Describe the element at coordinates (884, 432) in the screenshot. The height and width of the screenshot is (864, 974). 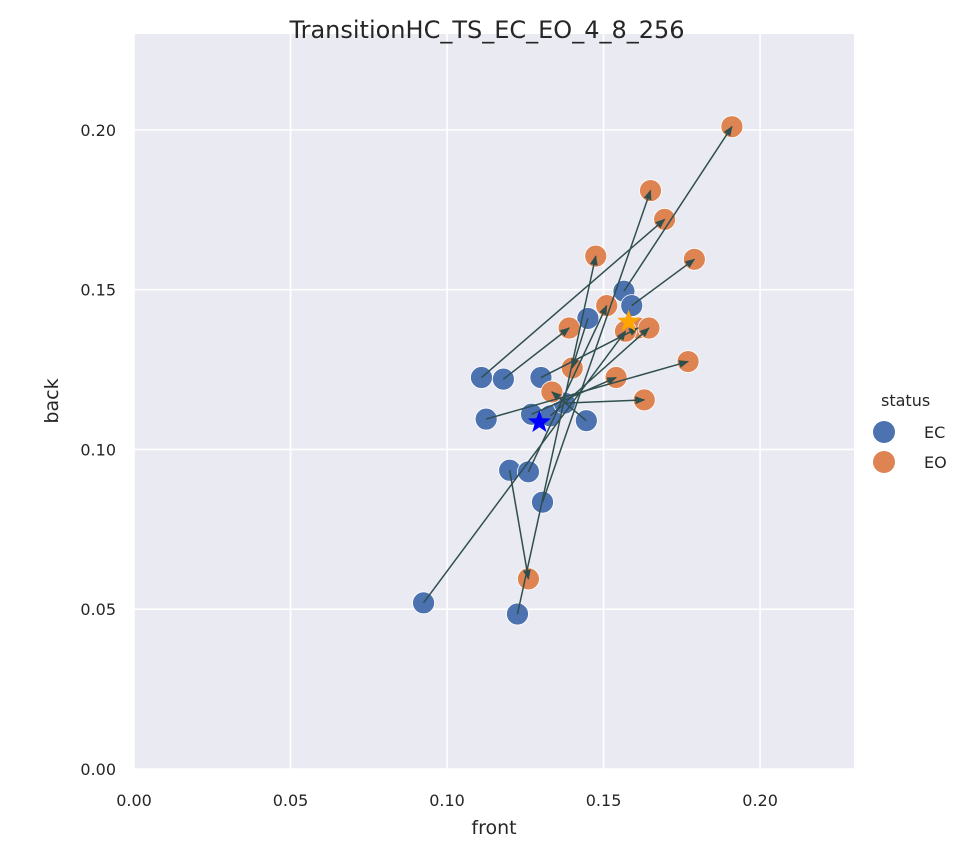
I see `legend-marker-ec` at that location.